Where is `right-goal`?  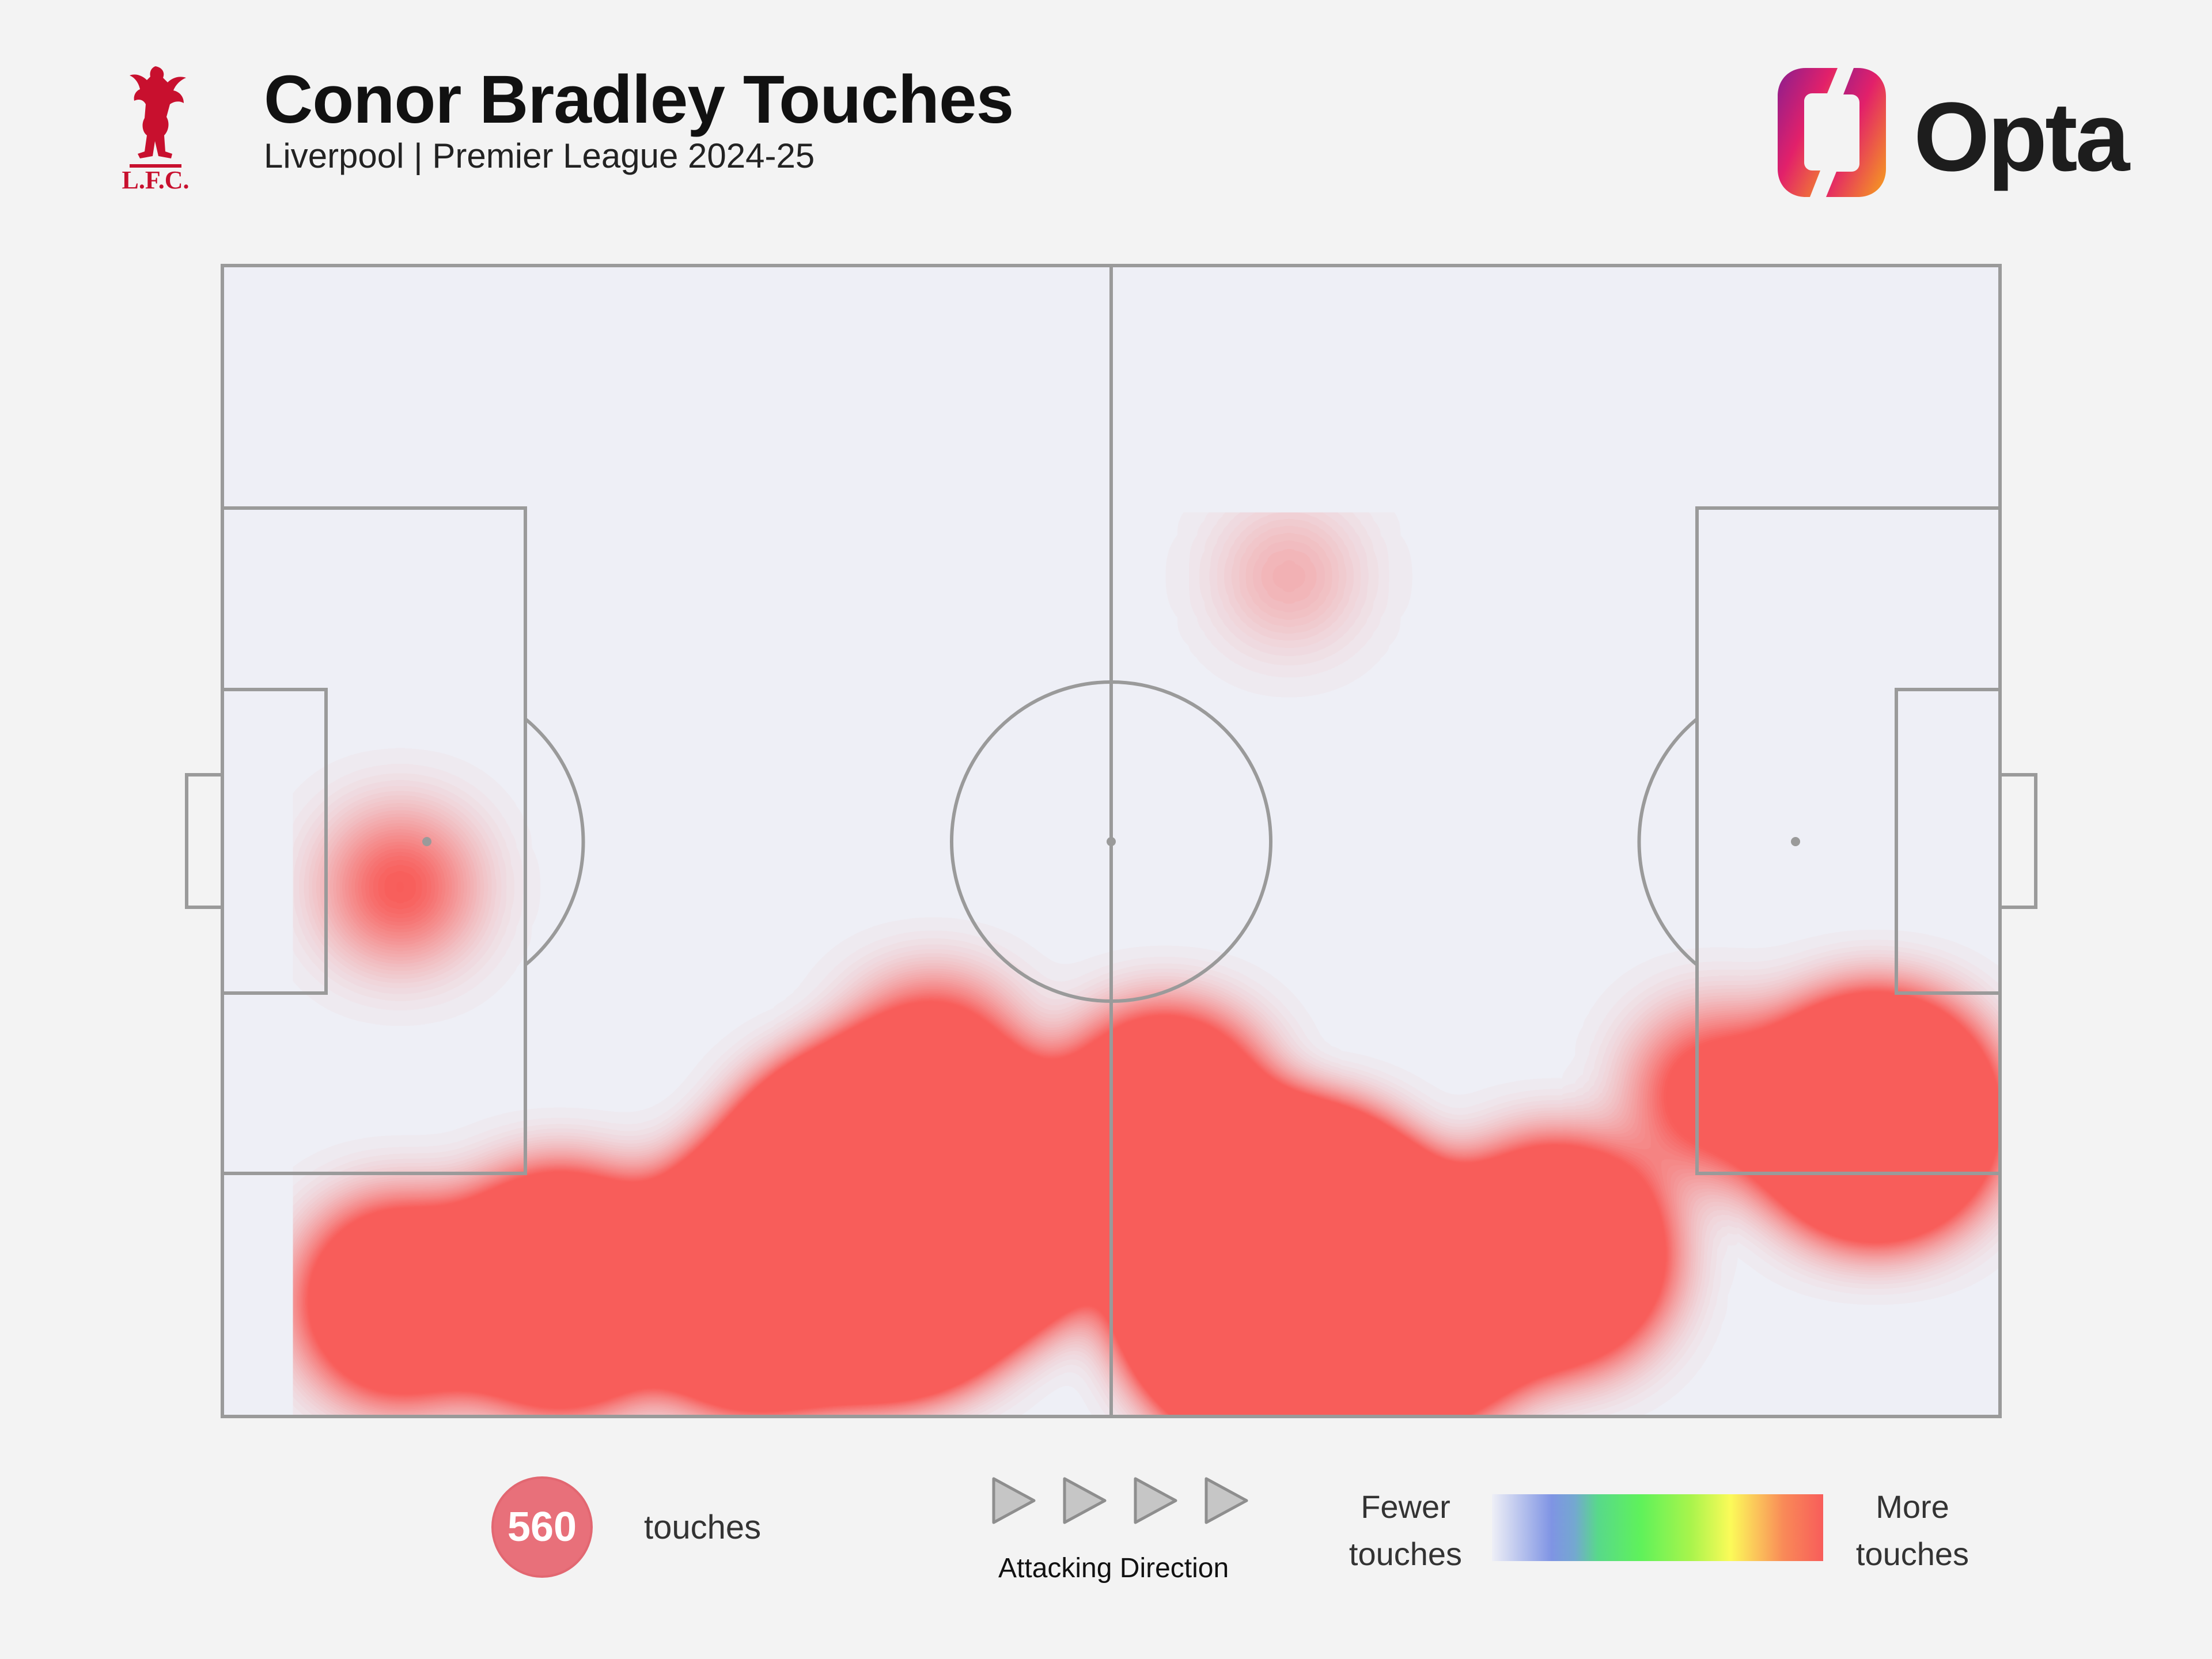
right-goal is located at coordinates (2017, 841).